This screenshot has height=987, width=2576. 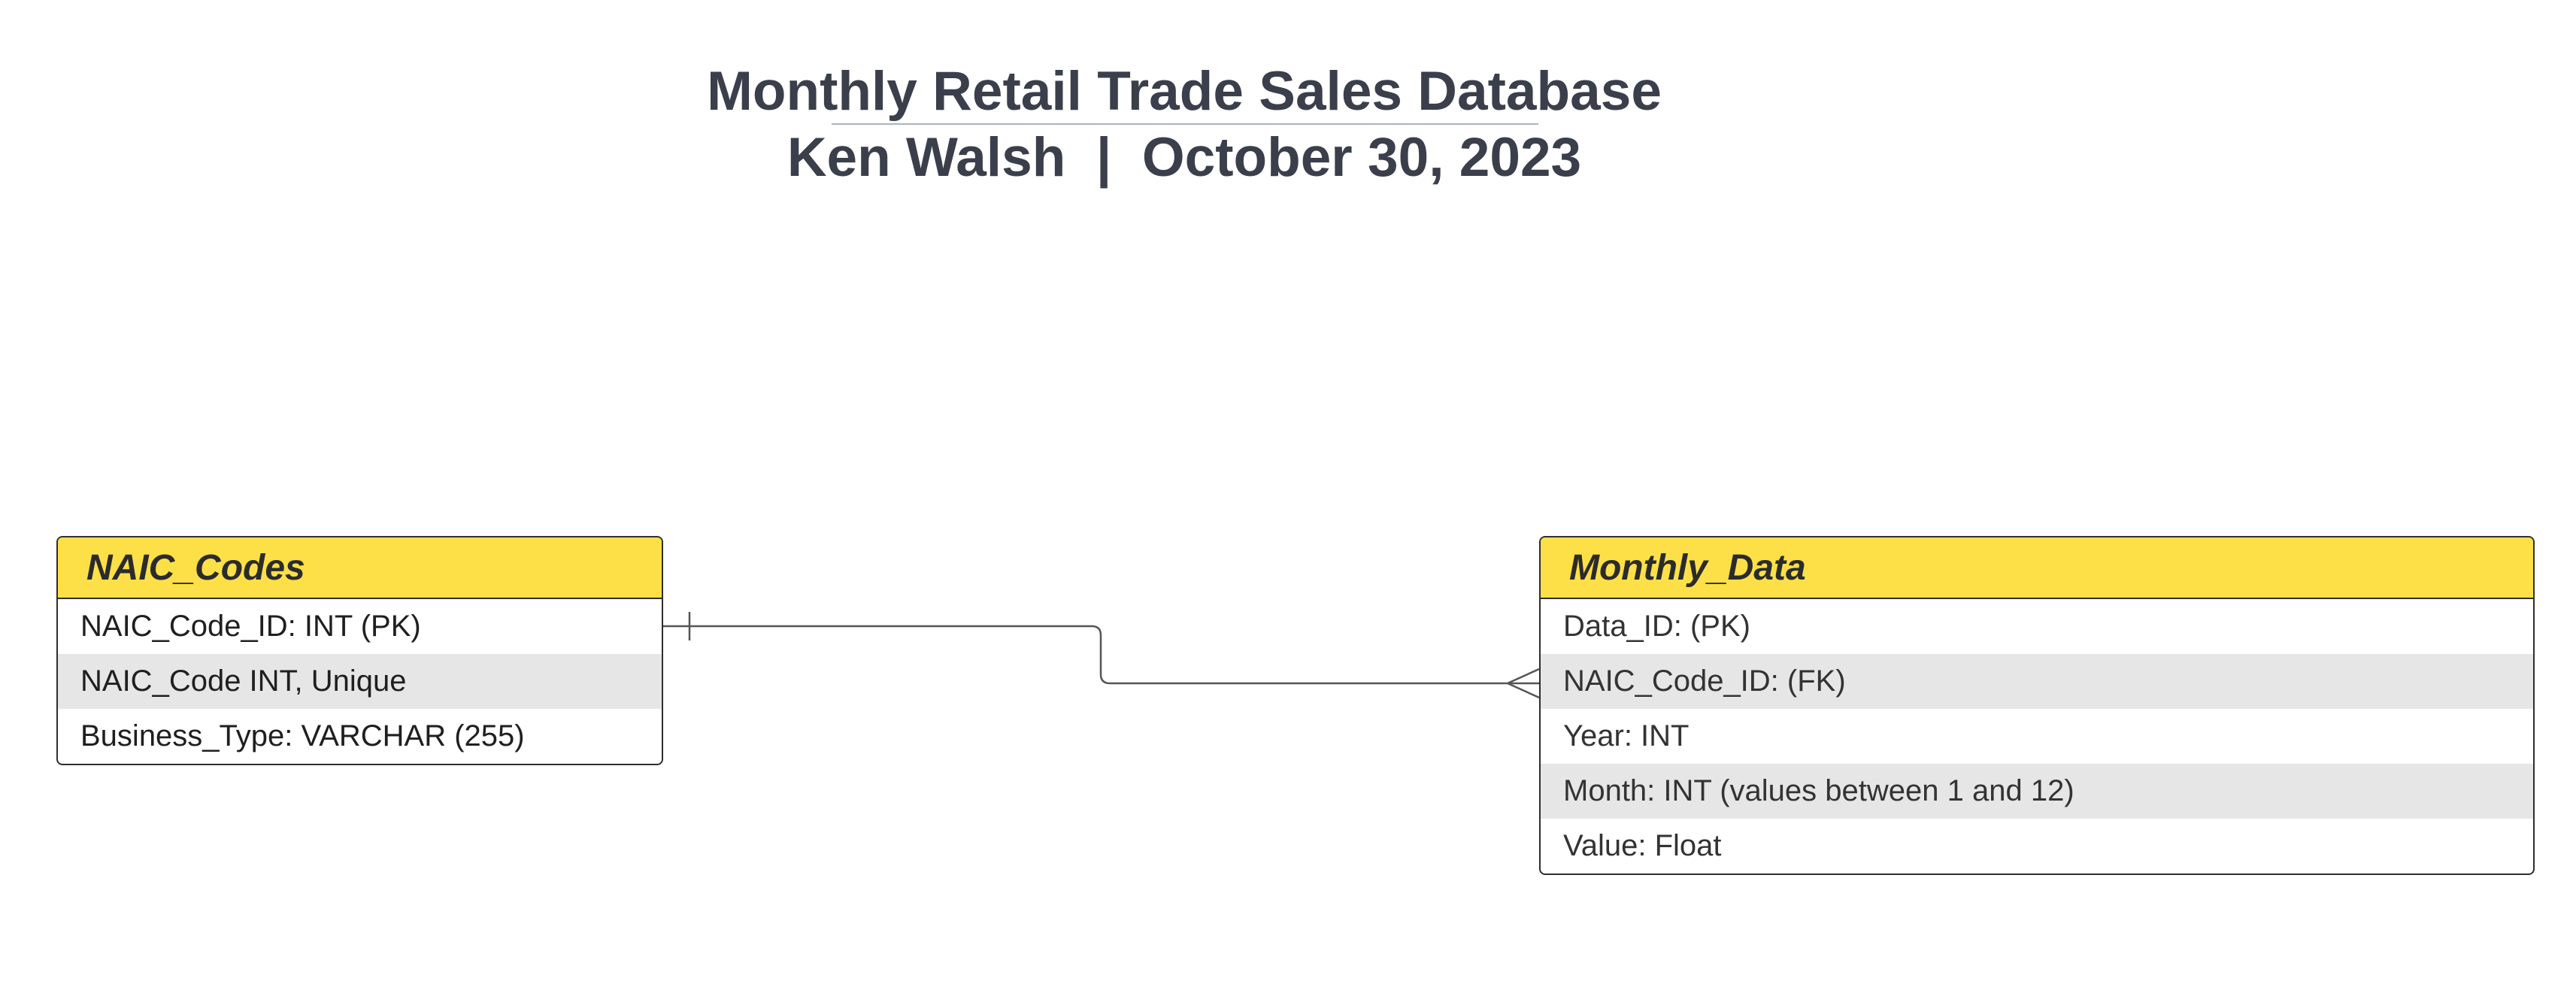 What do you see at coordinates (250, 627) in the screenshot?
I see `attribute-naic-code-id: NAIC_Code_ID: INT (PK)` at bounding box center [250, 627].